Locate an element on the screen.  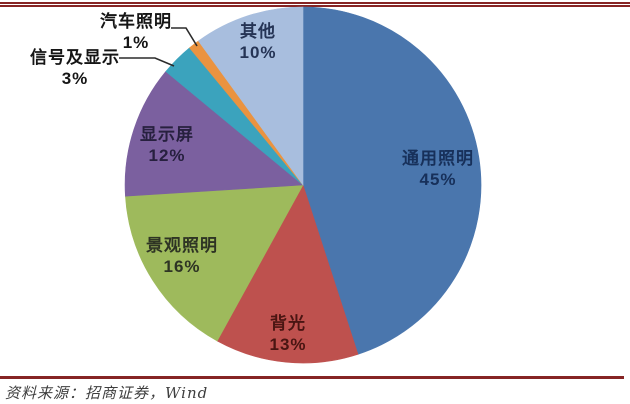
slice-percent-label: 1% is located at coordinates (136, 42).